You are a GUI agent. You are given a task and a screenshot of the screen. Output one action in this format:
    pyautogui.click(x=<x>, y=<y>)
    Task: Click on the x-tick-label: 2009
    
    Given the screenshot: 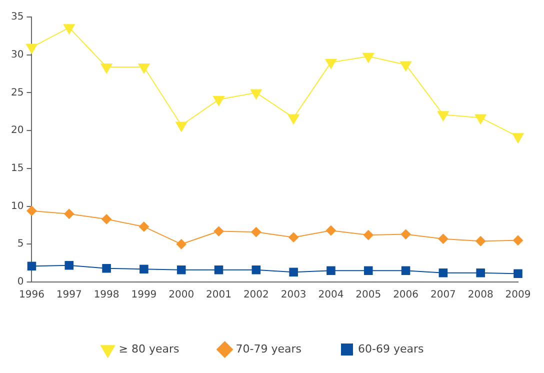 What is the action you would take?
    pyautogui.click(x=518, y=295)
    